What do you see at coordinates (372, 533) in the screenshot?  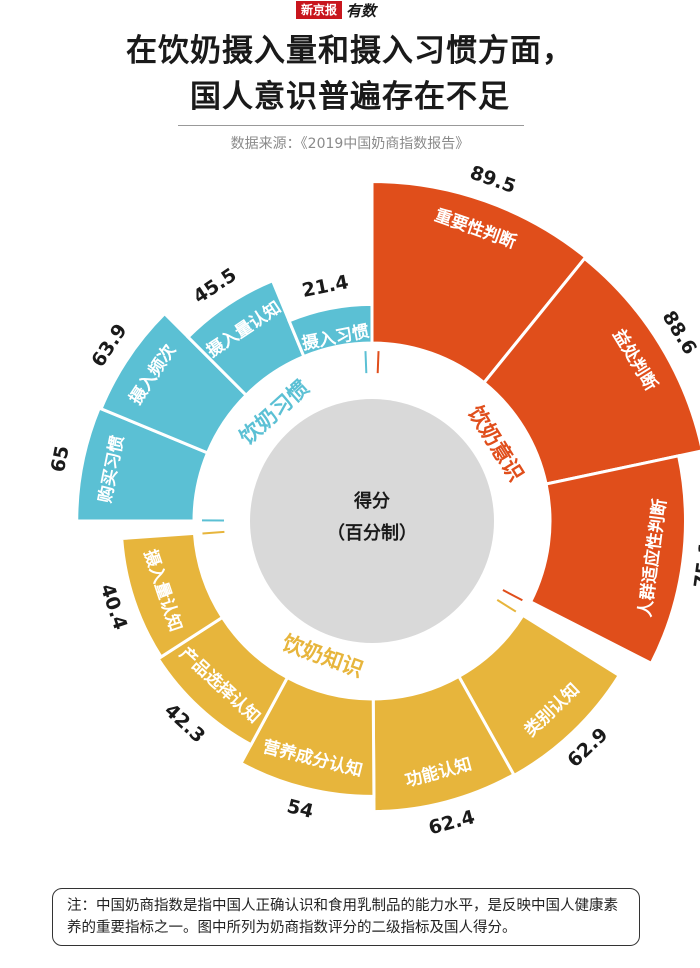 I see `center-sublabel: （百分制）` at bounding box center [372, 533].